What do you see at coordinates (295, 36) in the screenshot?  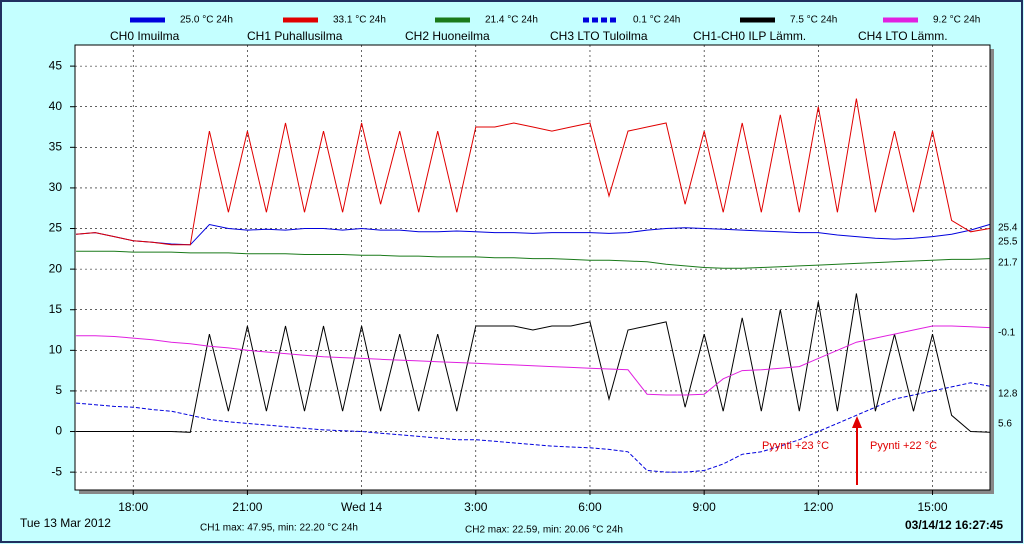 I see `legend-label: CH1 Puhallusilma` at bounding box center [295, 36].